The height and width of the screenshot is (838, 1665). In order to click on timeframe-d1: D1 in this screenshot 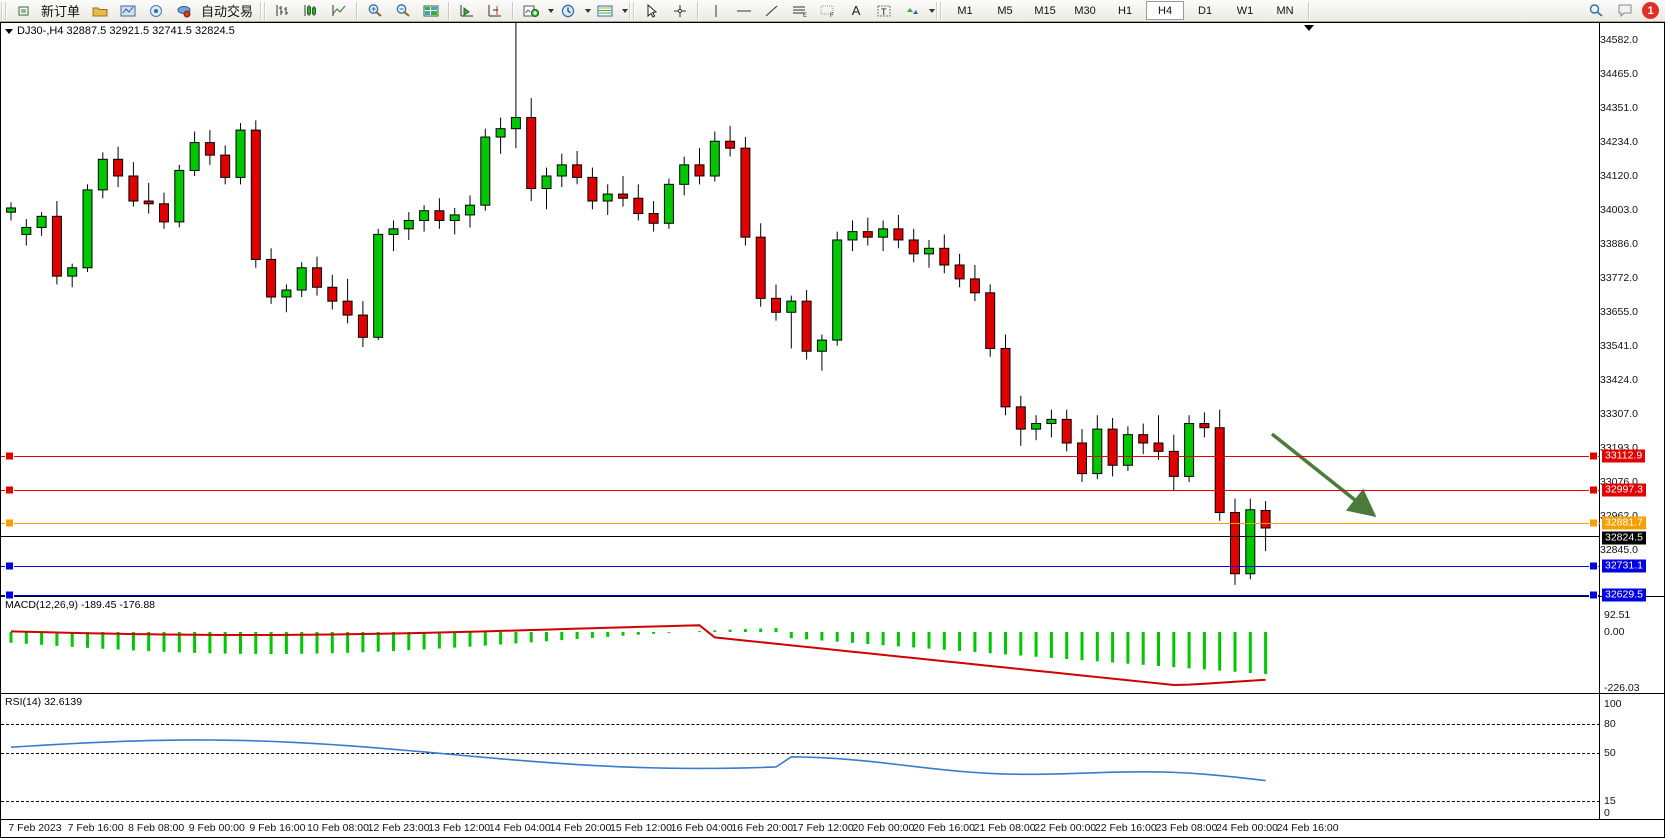, I will do `click(1205, 10)`.